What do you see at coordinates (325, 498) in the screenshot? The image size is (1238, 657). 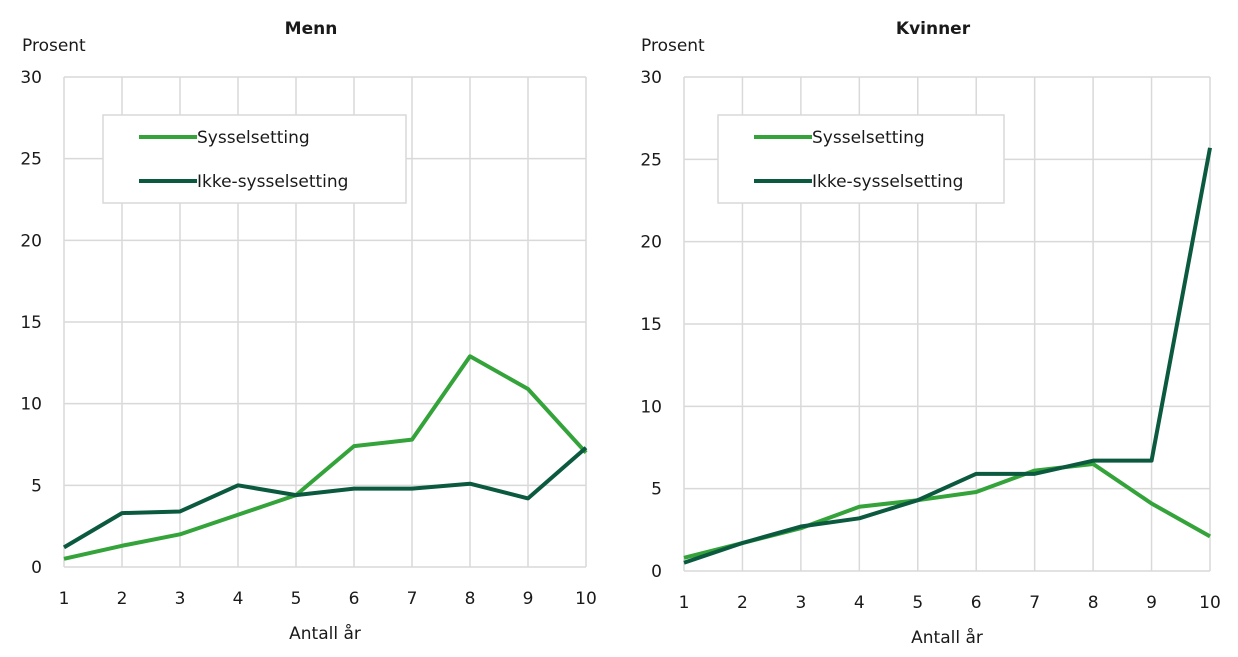 I see `series-line-ikke-sysselsetting` at bounding box center [325, 498].